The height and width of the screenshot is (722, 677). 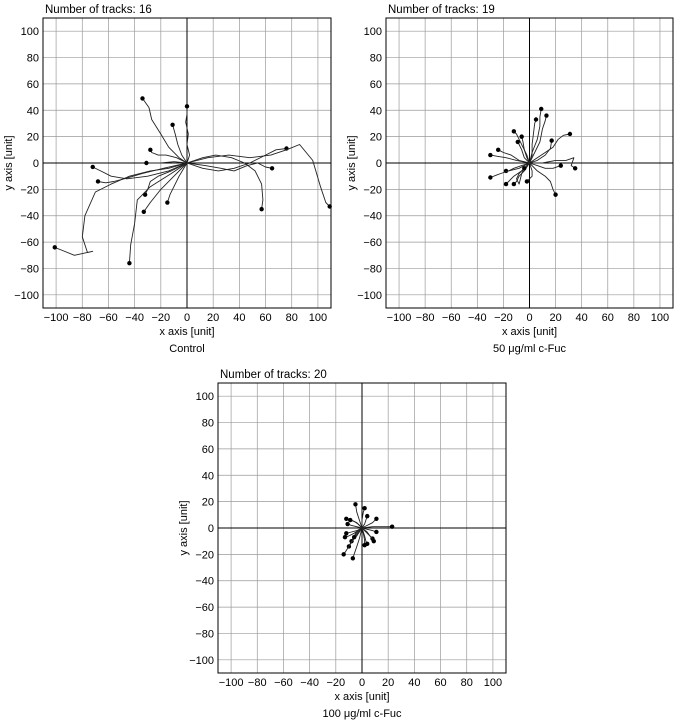 What do you see at coordinates (98, 10) in the screenshot?
I see `track-count-label: Number of tracks: 16` at bounding box center [98, 10].